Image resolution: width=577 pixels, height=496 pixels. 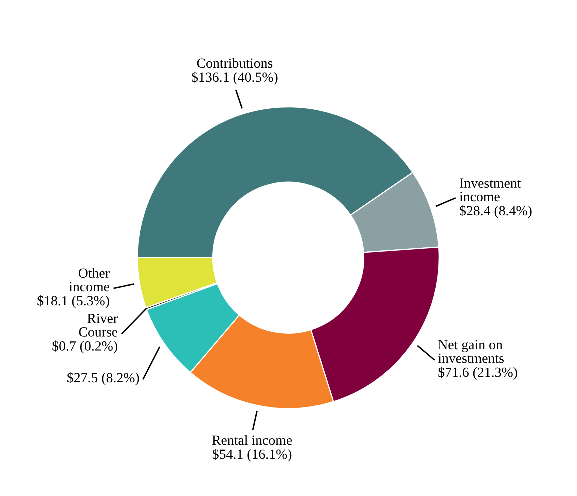 What do you see at coordinates (98, 325) in the screenshot?
I see `slice-label: River Course` at bounding box center [98, 325].